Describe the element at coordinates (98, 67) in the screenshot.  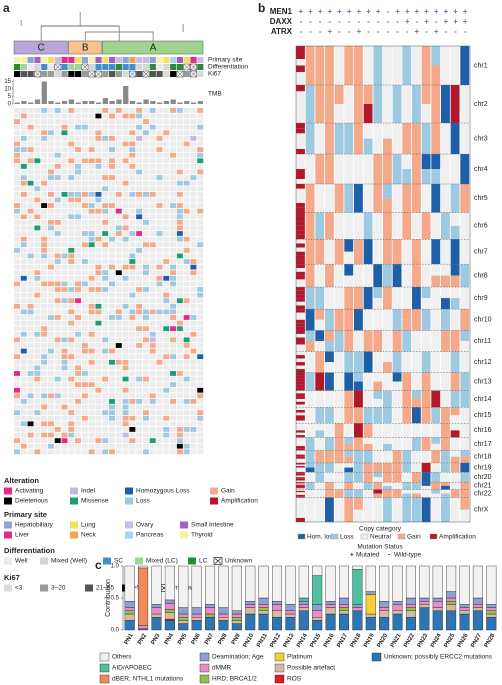
I see `annotation-cell` at that location.